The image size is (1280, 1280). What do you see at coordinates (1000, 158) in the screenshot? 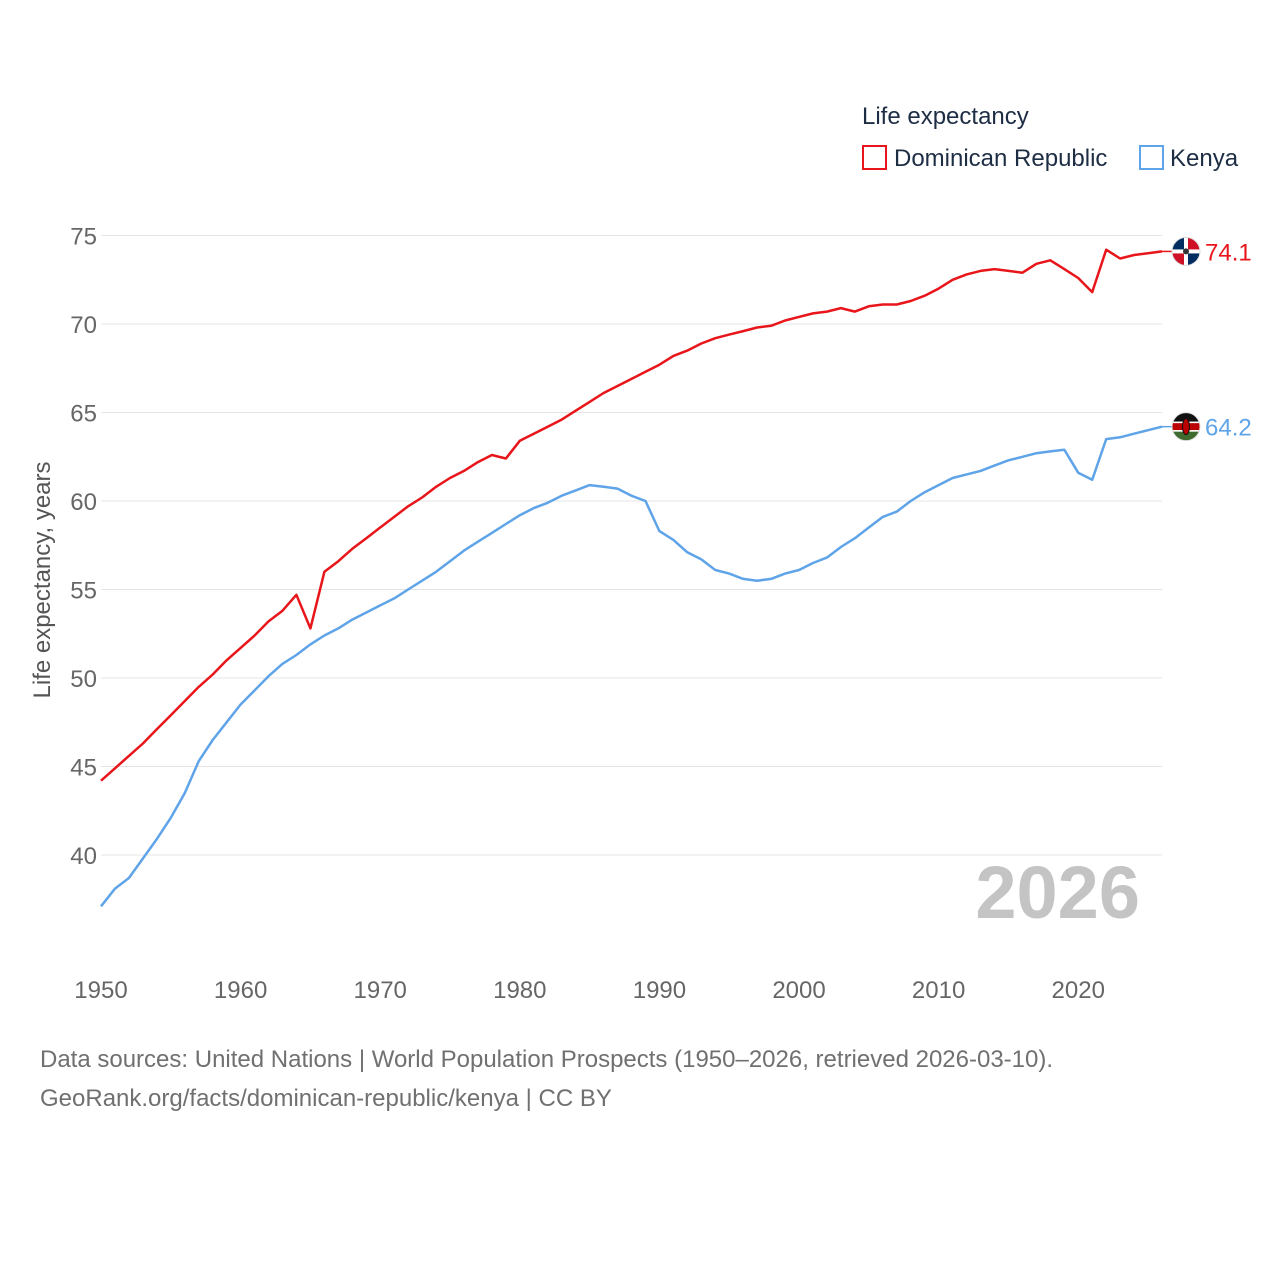
I see `legend-label-dominican-republic: Dominican Republic` at bounding box center [1000, 158].